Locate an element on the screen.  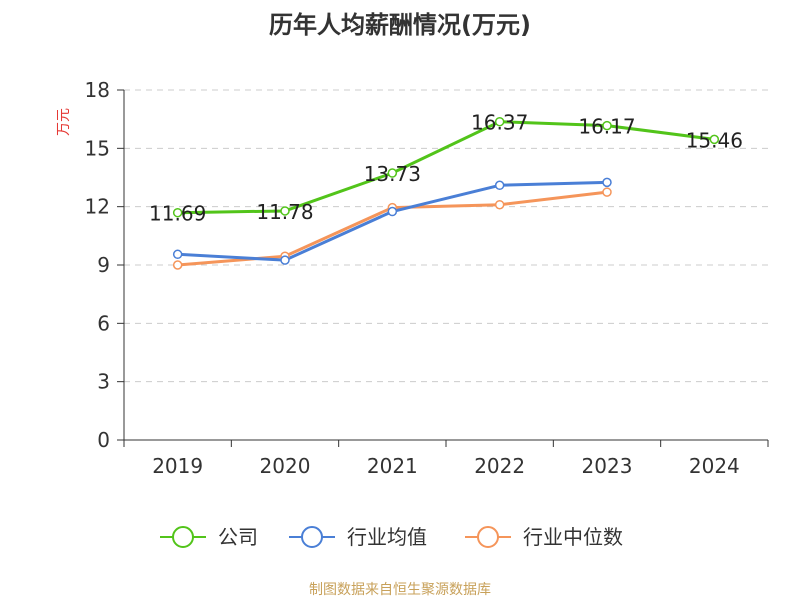
data-label: 16.37 is located at coordinates (499, 123).